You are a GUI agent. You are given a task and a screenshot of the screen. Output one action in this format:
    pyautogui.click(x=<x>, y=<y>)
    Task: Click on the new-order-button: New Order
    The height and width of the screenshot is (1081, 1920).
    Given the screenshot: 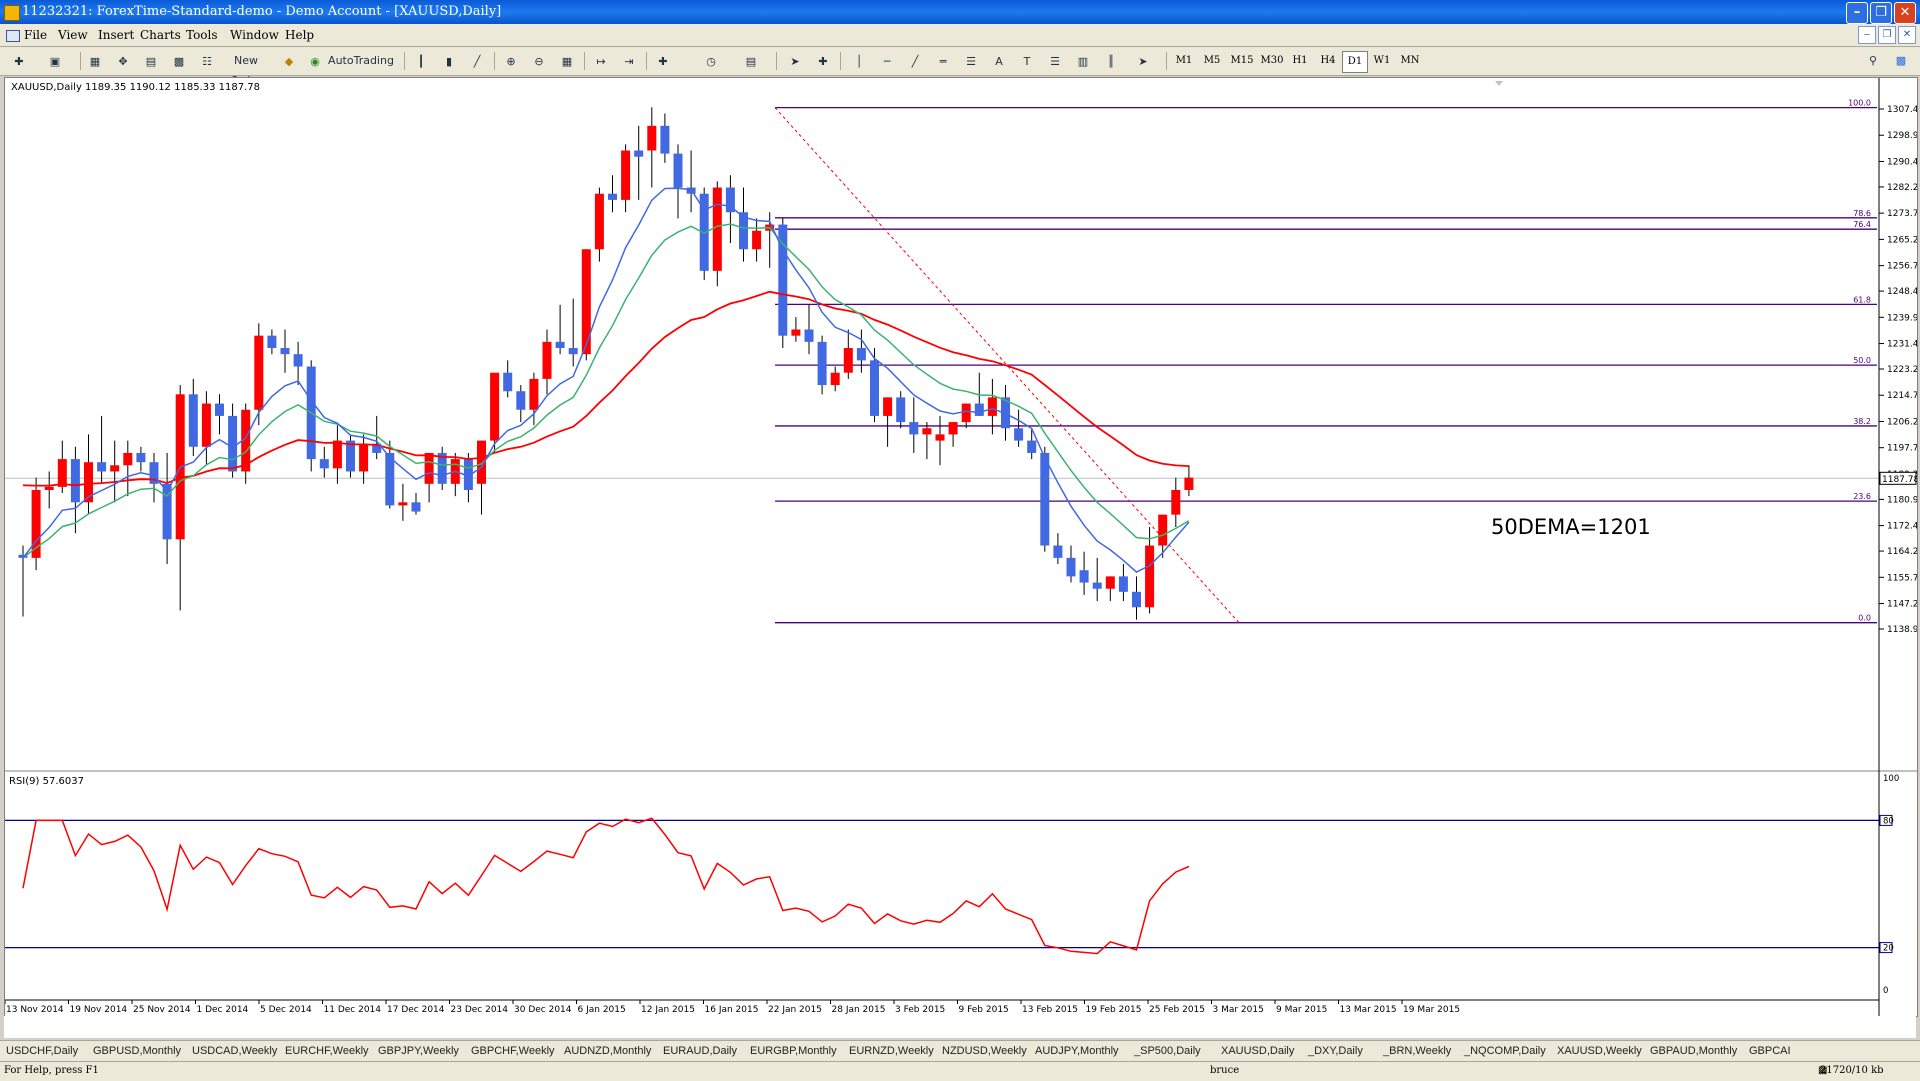 What is the action you would take?
    pyautogui.click(x=245, y=70)
    